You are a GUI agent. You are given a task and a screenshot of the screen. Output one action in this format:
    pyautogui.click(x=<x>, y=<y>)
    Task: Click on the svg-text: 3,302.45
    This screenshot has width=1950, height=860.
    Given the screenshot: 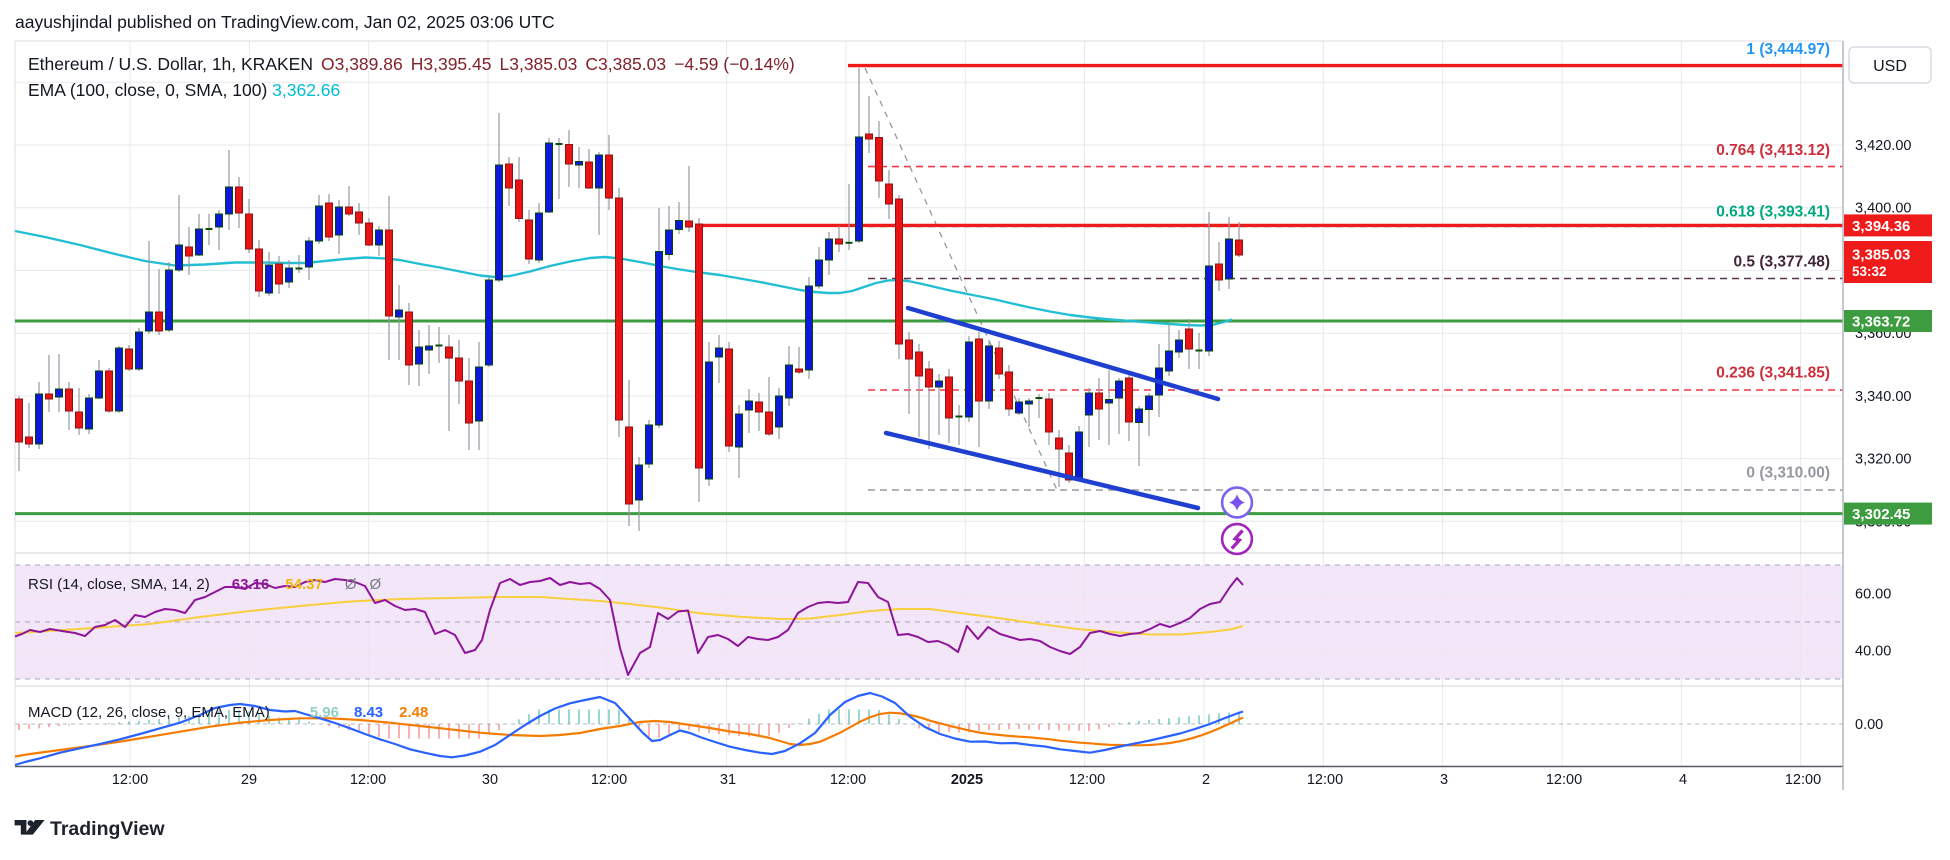 What is the action you would take?
    pyautogui.click(x=1881, y=514)
    